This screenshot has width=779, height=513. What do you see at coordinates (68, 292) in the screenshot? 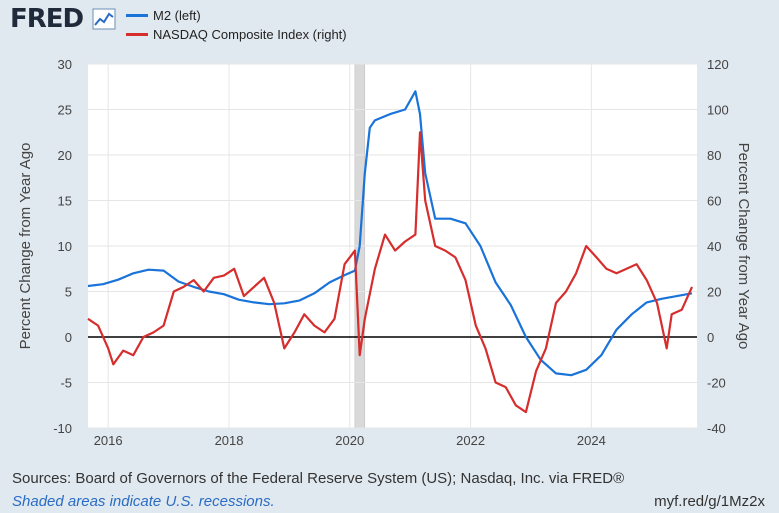
I see `y-left-tick-label: 5` at bounding box center [68, 292].